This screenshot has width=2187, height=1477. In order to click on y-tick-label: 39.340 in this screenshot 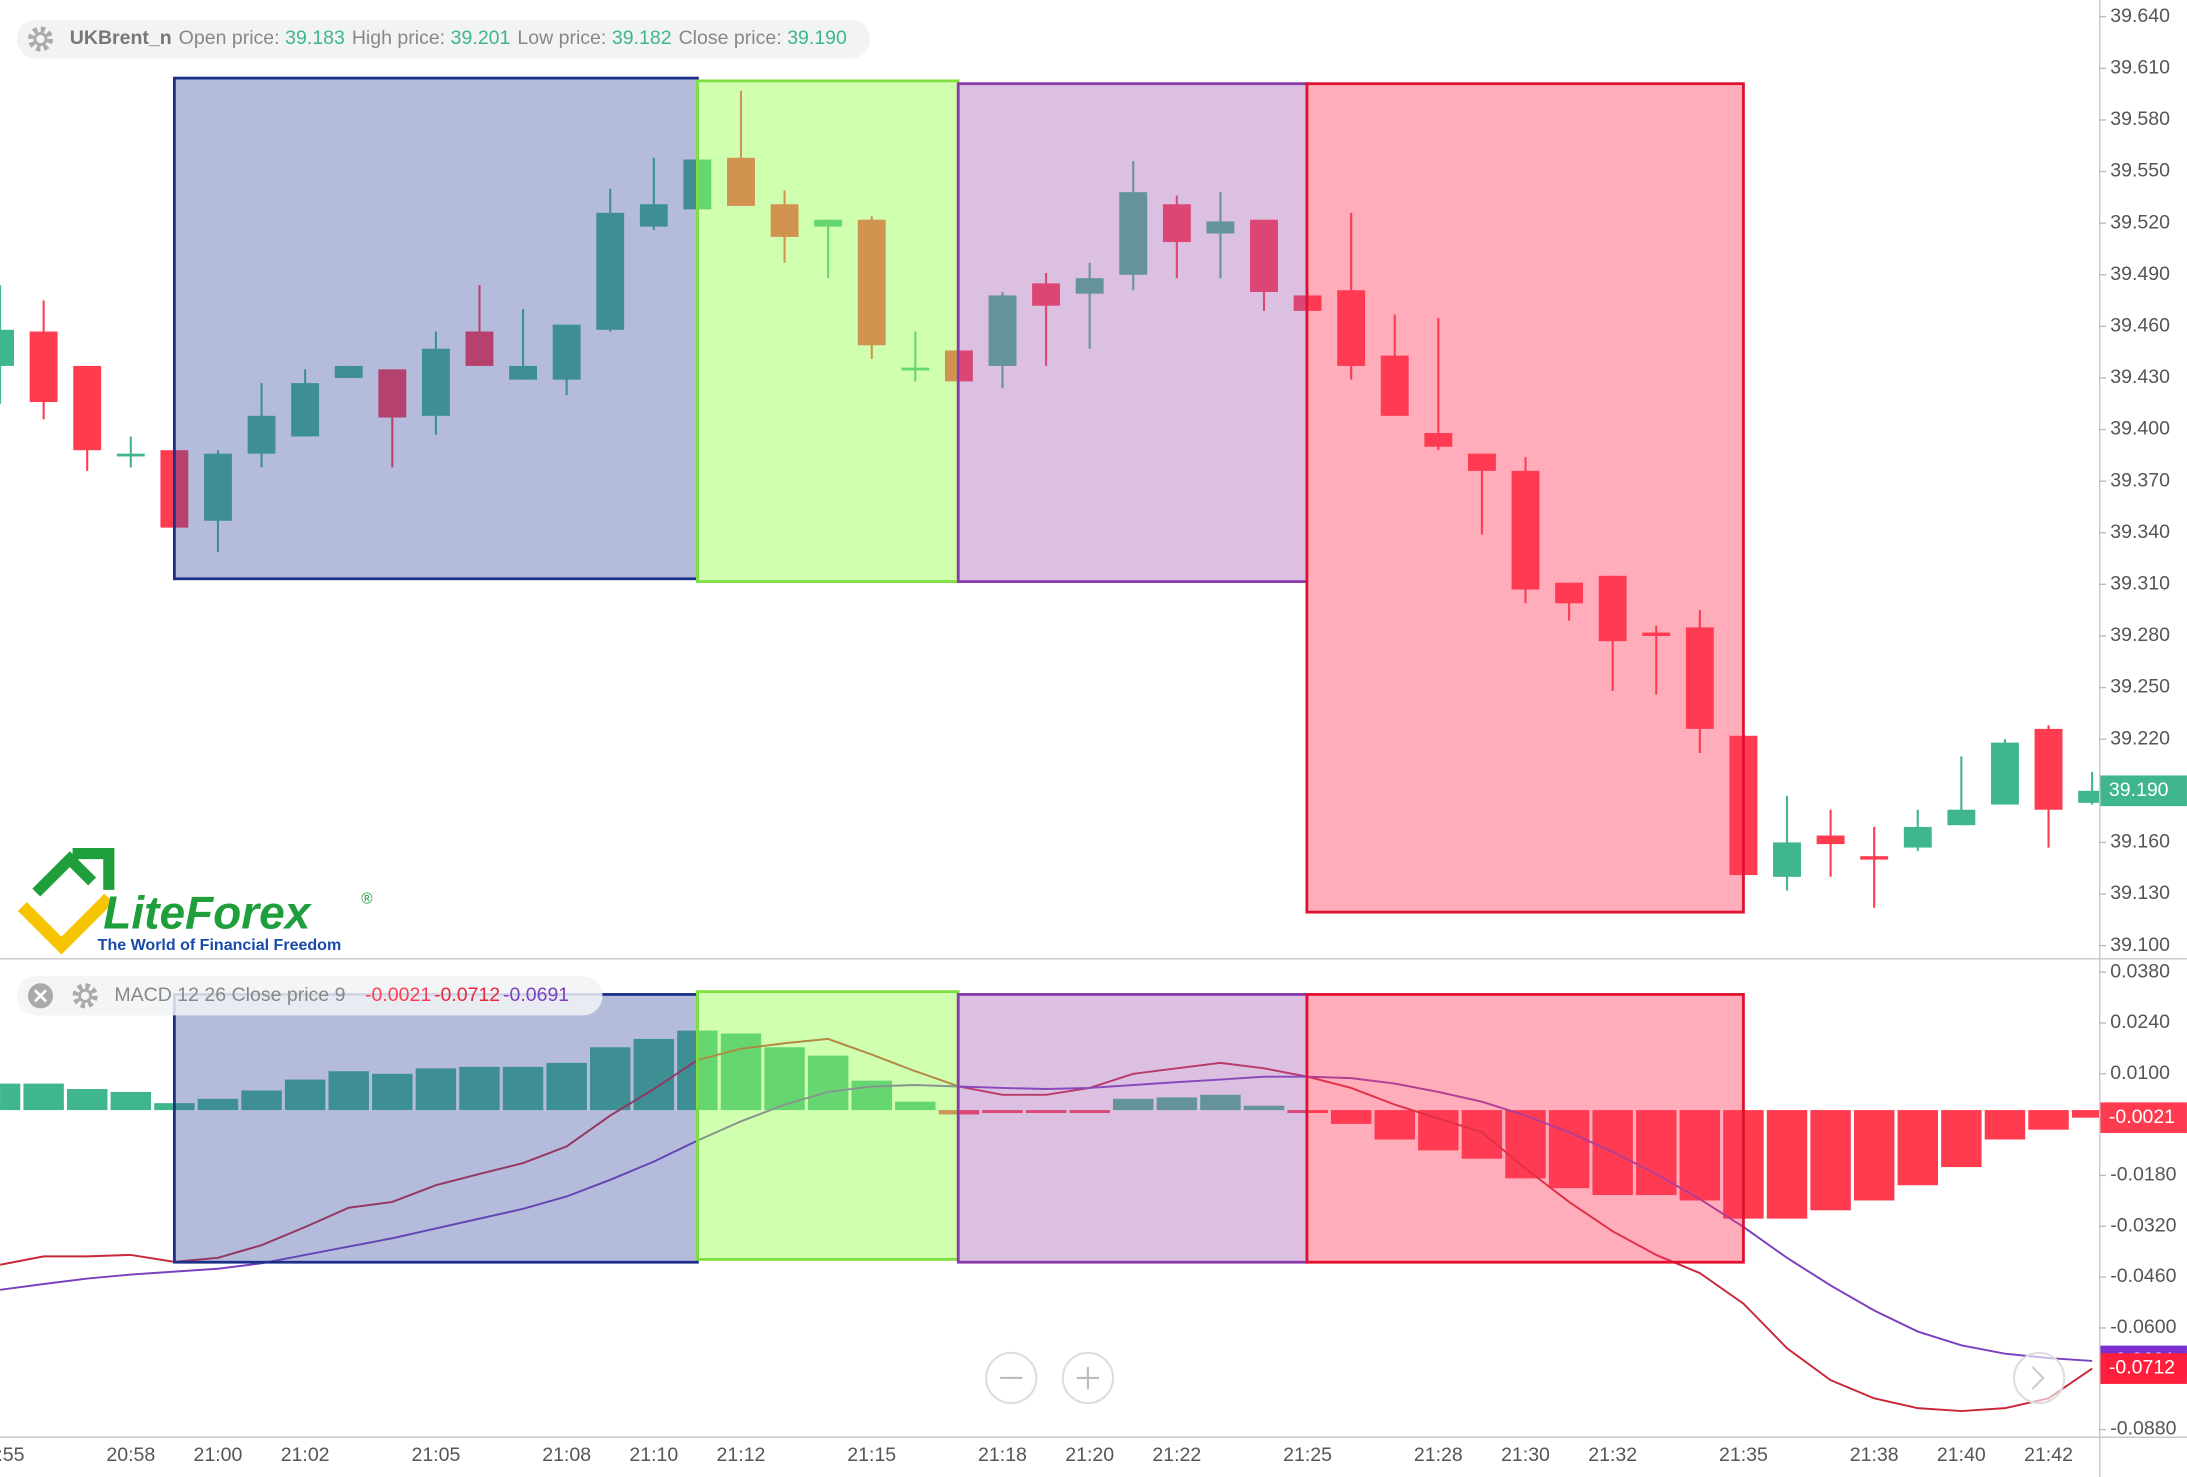, I will do `click(2140, 532)`.